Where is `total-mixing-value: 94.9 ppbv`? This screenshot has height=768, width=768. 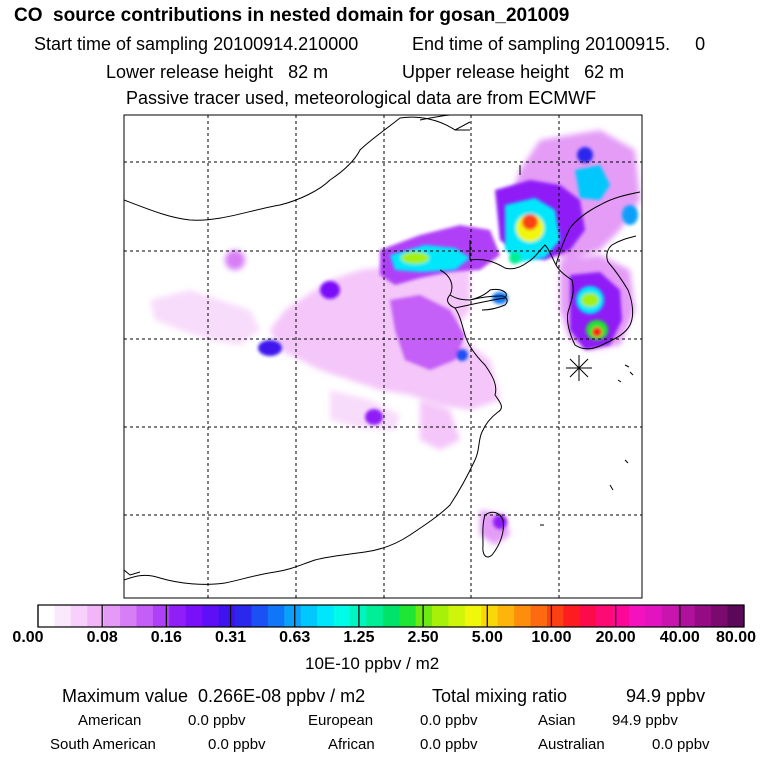 total-mixing-value: 94.9 ppbv is located at coordinates (666, 696).